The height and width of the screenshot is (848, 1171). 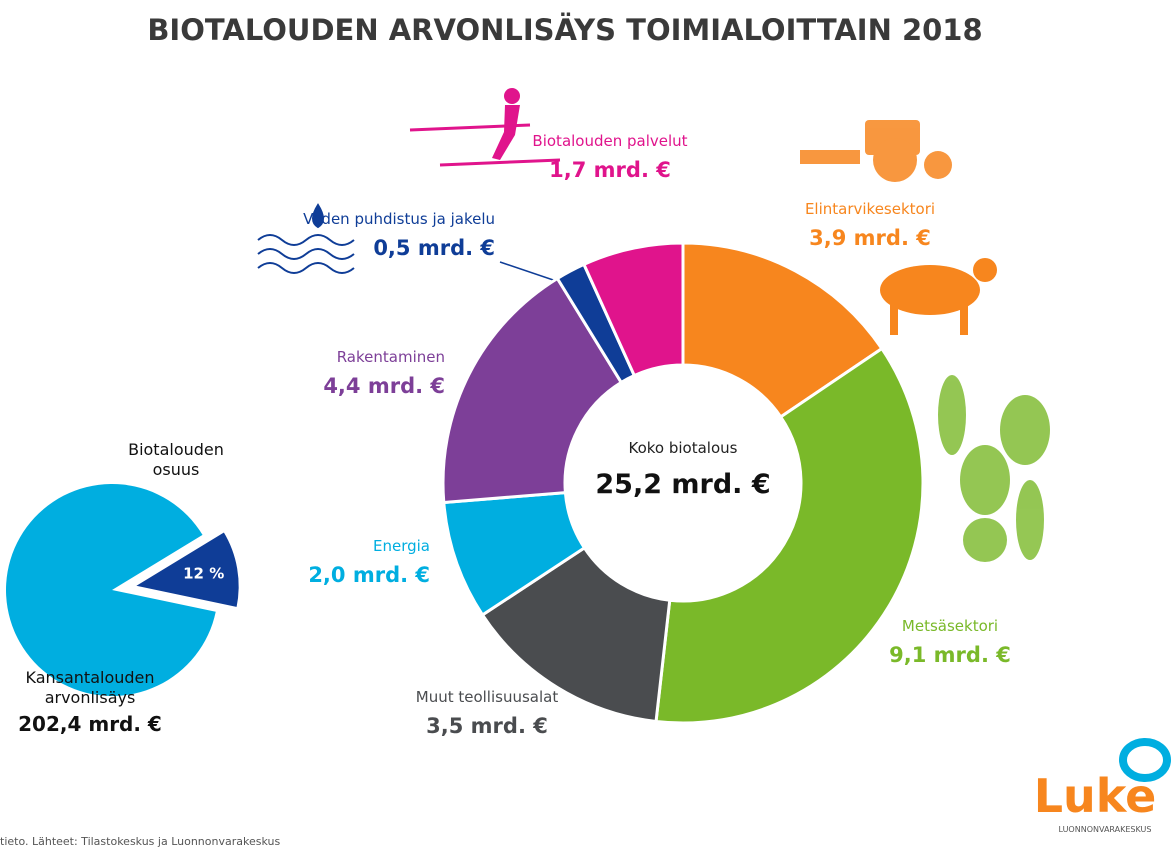 I want to click on logo-name: Luke, so click(x=1095, y=796).